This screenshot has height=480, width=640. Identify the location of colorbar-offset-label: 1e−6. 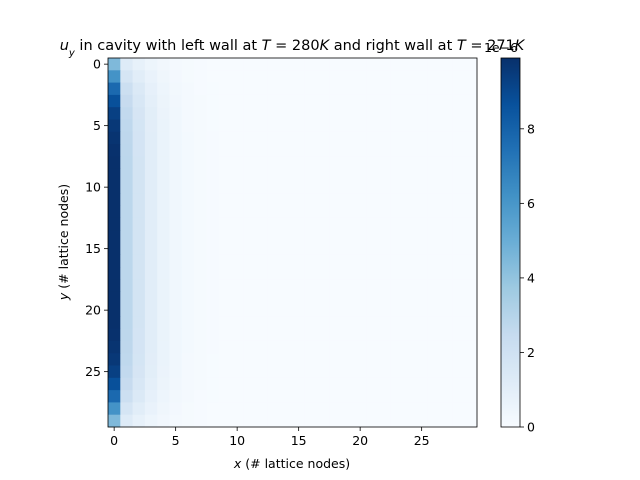
(501, 47).